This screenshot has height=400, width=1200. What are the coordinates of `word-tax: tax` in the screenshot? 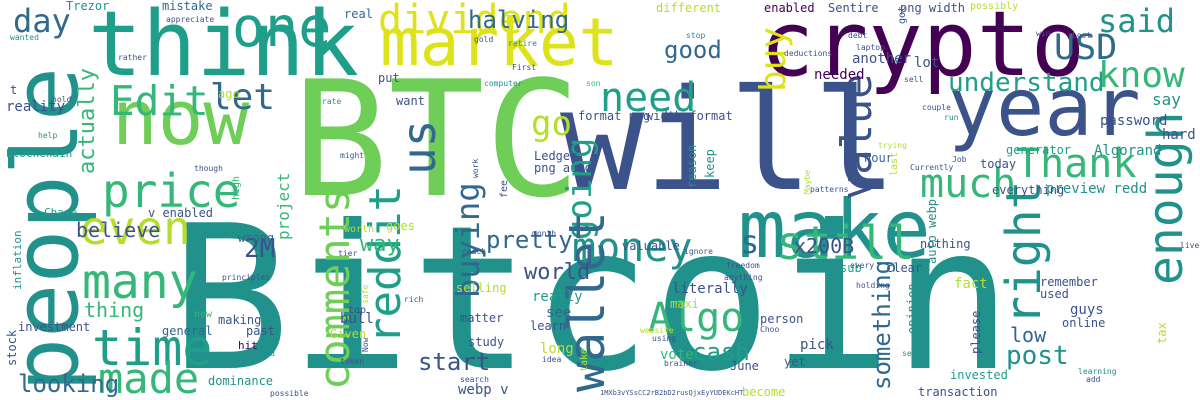 It's located at (1162, 333).